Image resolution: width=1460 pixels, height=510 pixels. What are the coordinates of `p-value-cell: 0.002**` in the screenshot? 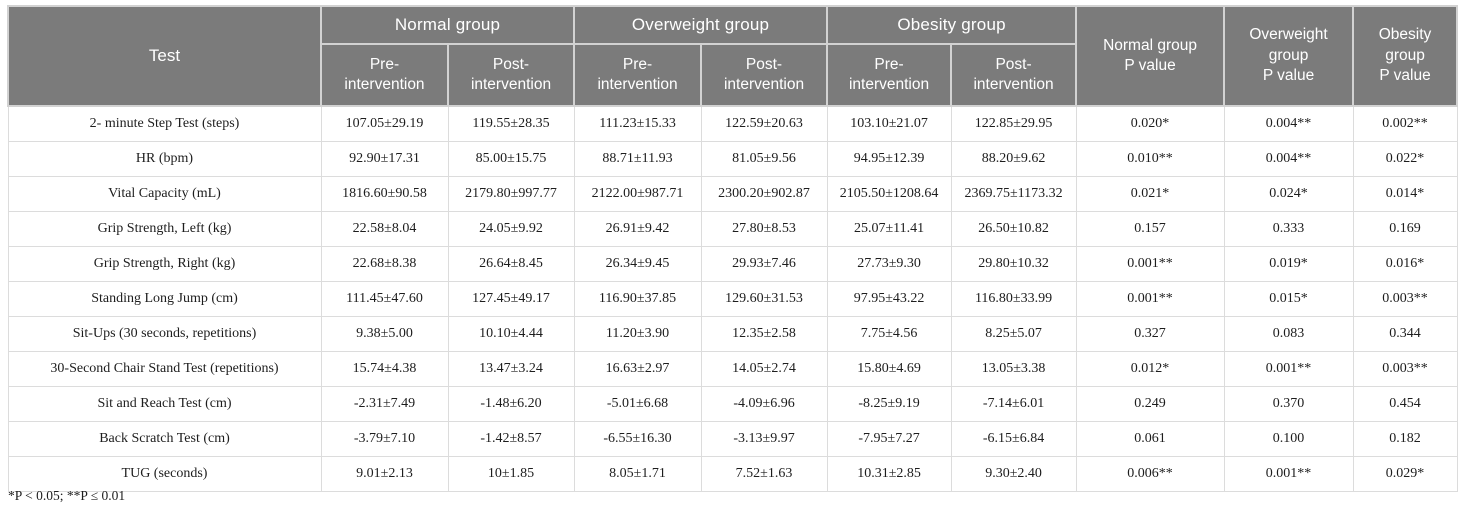 It's located at (1405, 123).